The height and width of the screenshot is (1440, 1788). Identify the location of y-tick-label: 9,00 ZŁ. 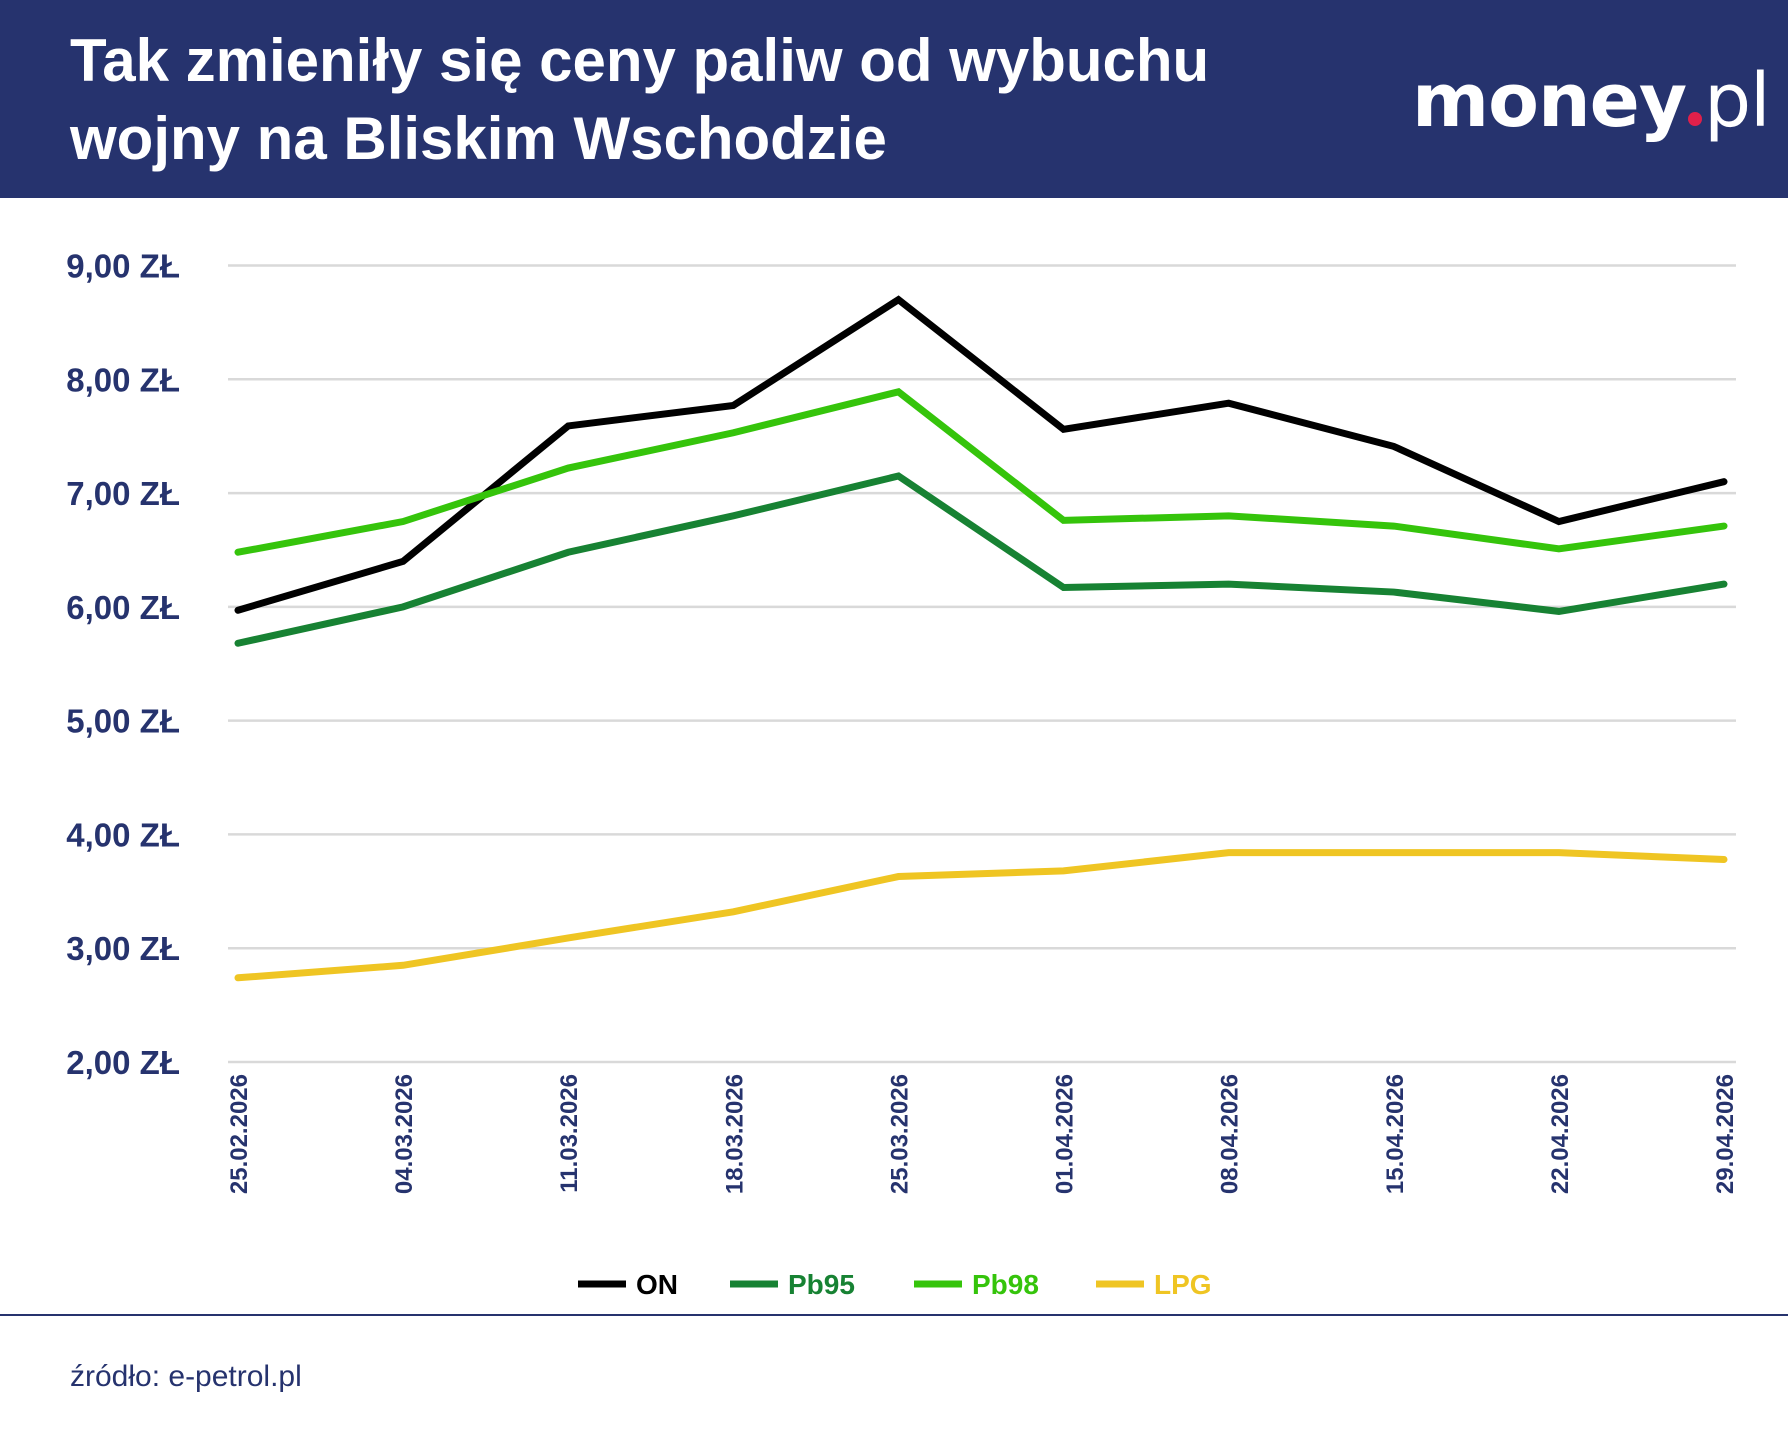
(123, 266).